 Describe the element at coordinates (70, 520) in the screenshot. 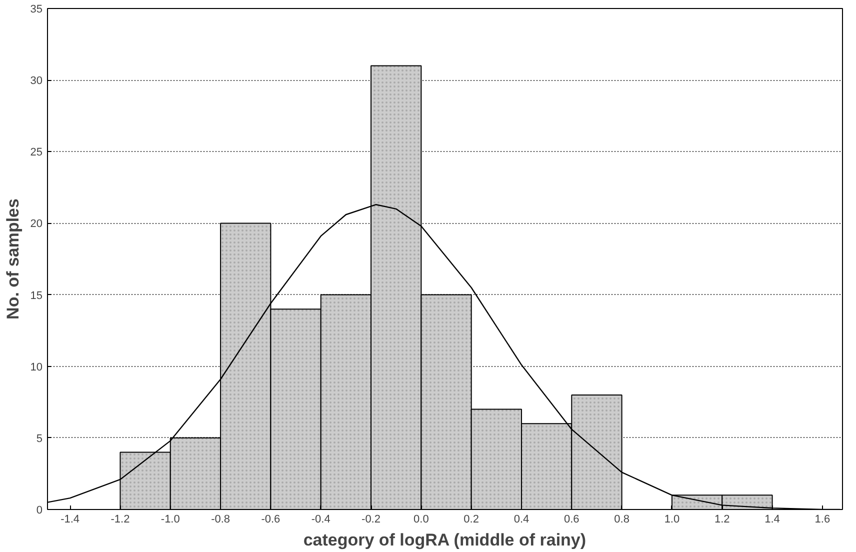

I see `x-tick-label: -1.4` at that location.